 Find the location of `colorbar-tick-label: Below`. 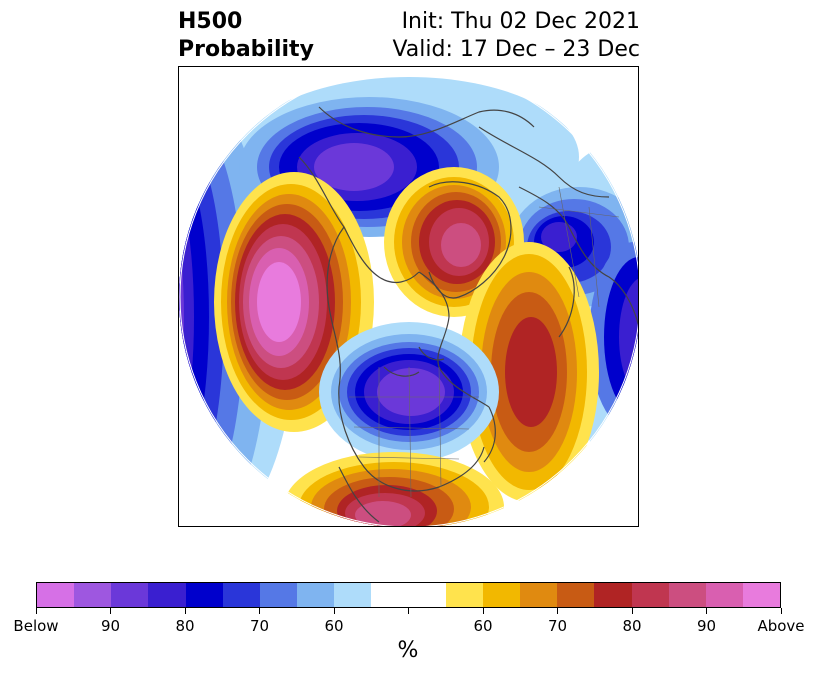

colorbar-tick-label: Below is located at coordinates (36, 626).